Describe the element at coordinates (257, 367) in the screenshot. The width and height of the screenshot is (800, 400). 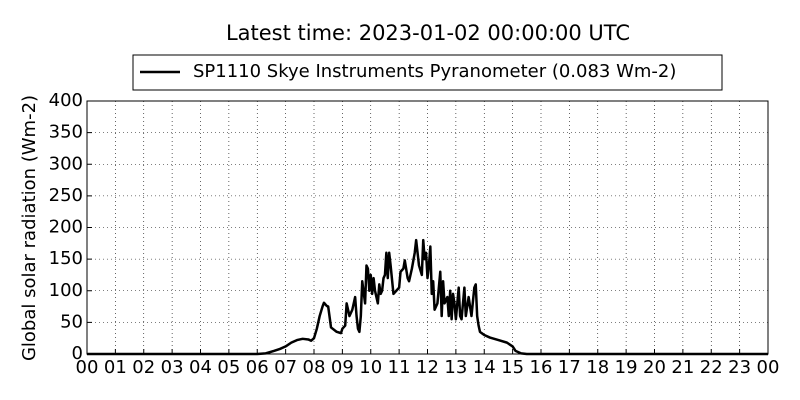
I see `x-tick-label: 06` at that location.